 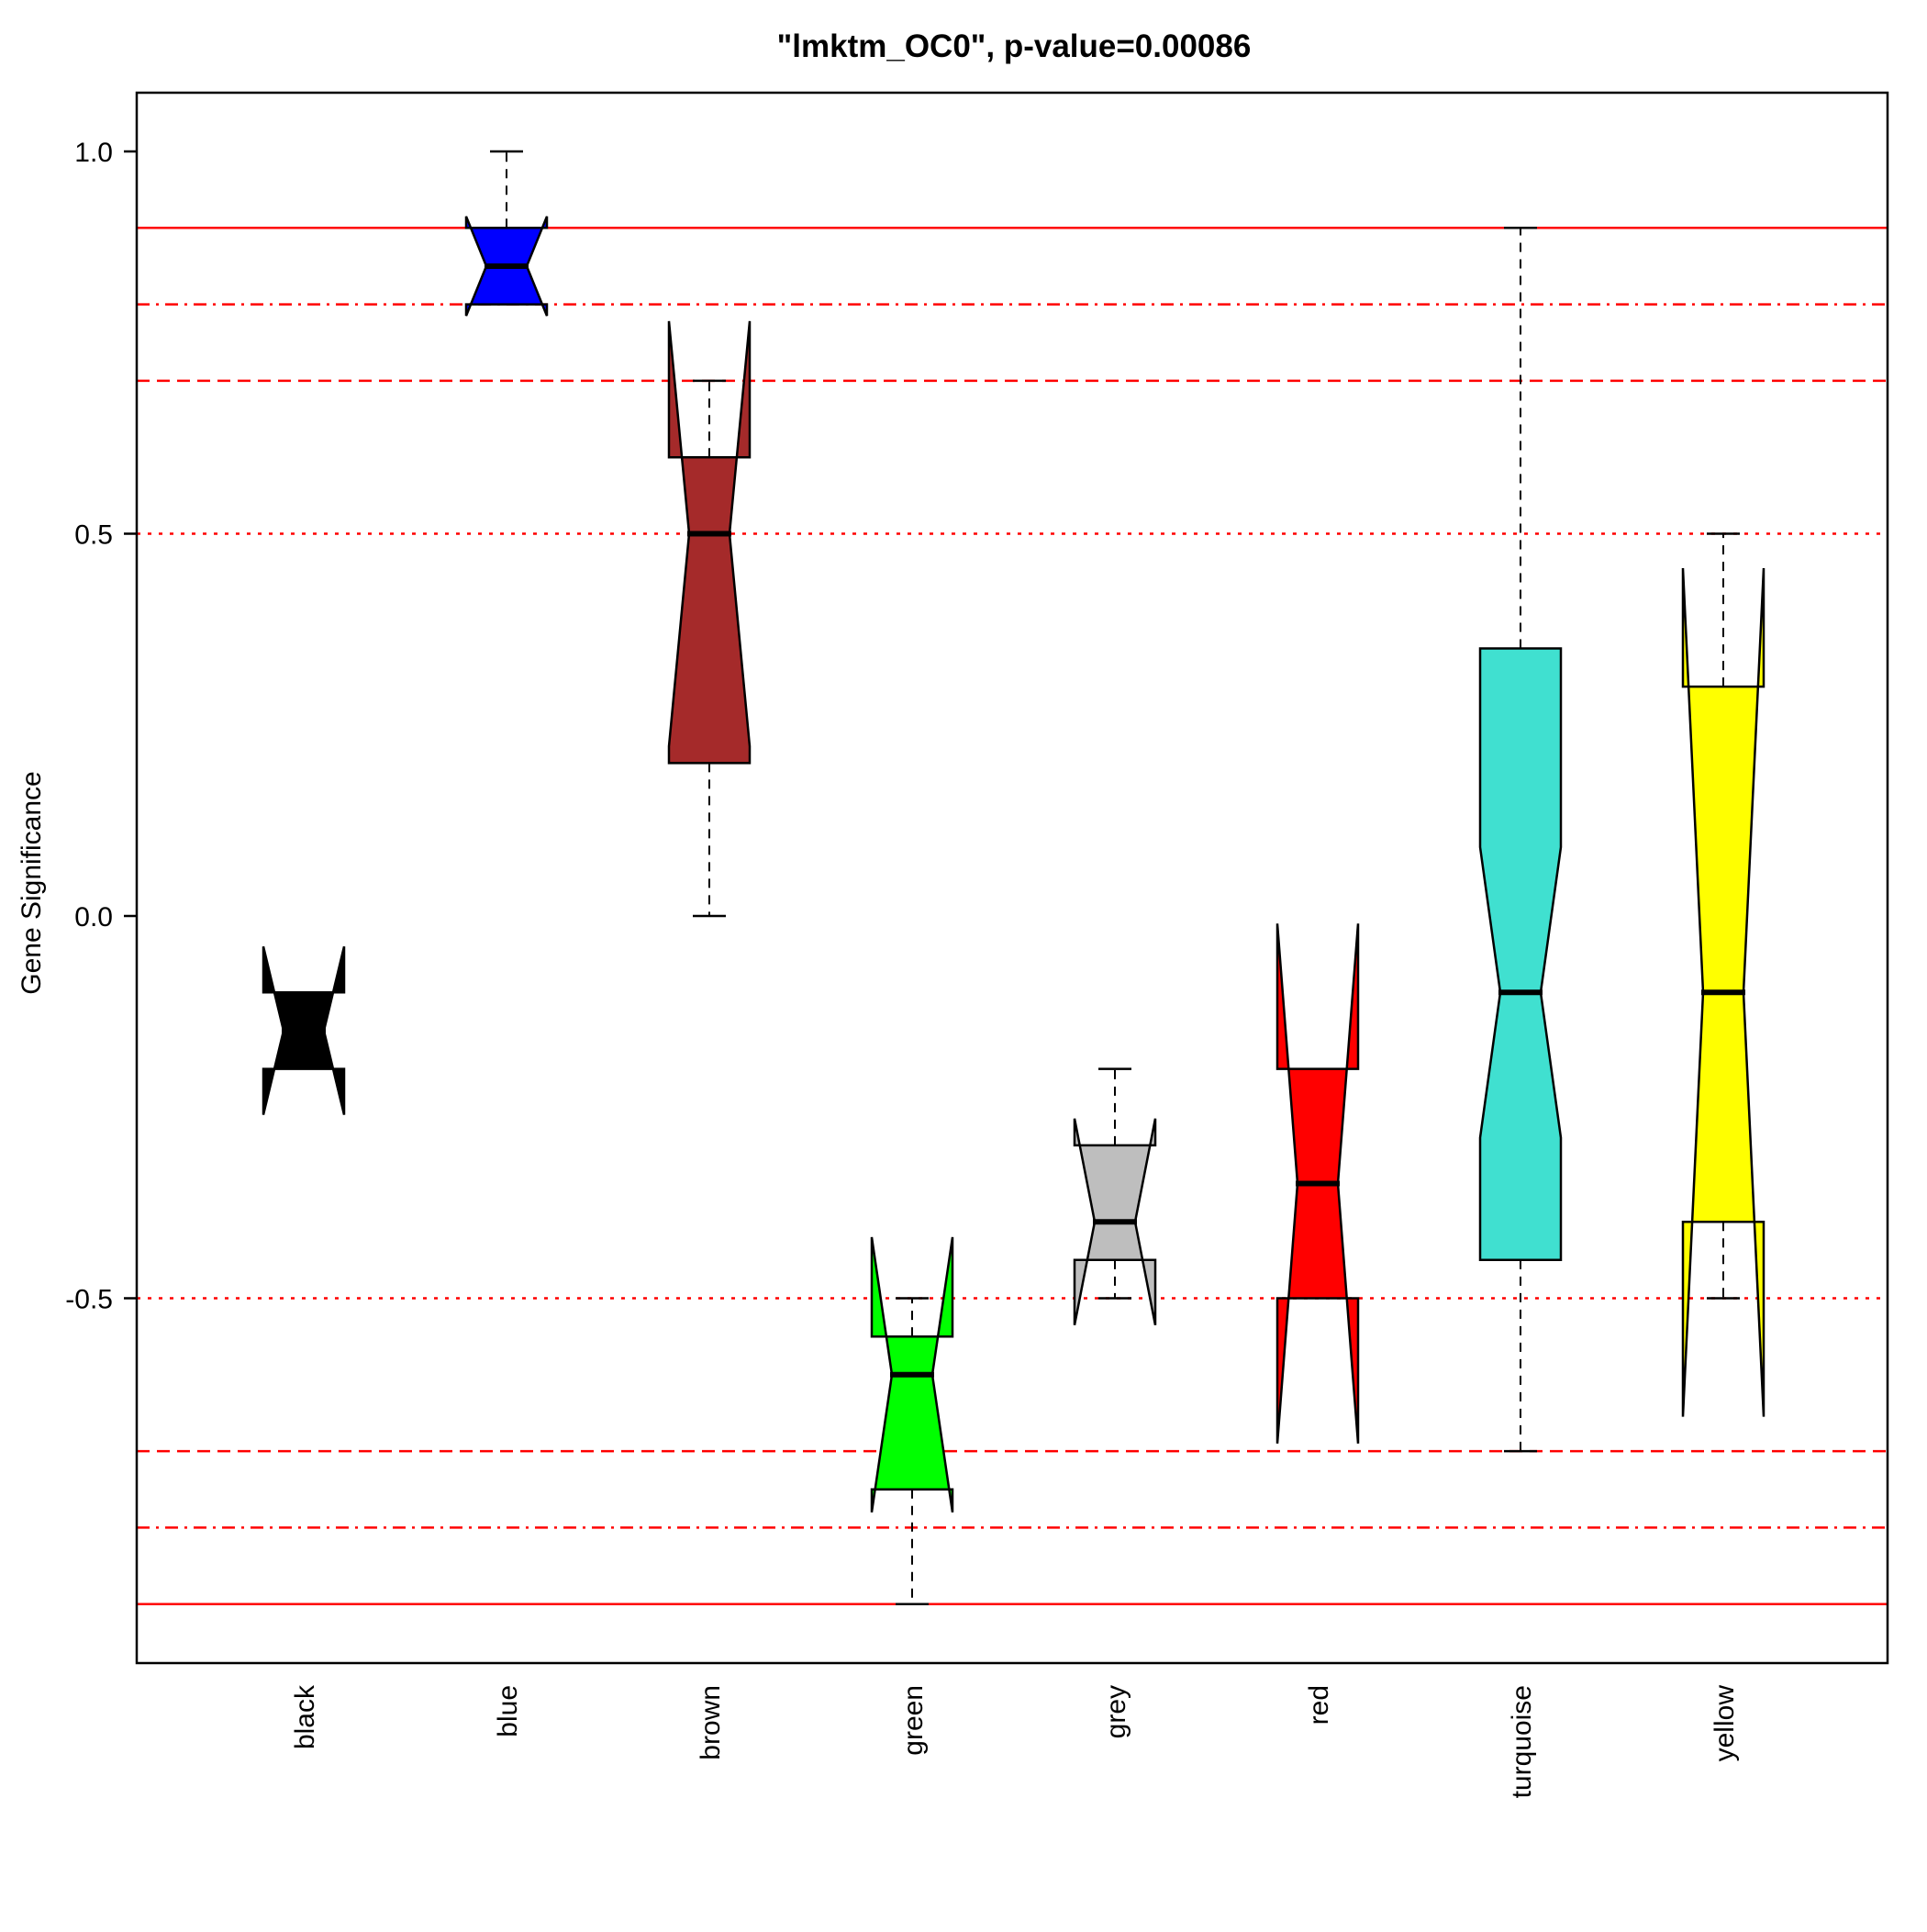 I want to click on box-green, so click(x=912, y=1420).